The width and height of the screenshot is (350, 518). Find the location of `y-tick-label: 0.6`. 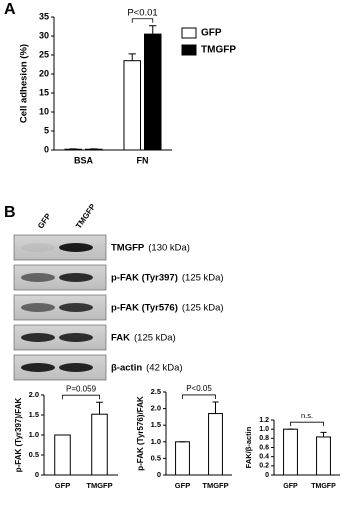

y-tick-label: 0.6 is located at coordinates (264, 447).